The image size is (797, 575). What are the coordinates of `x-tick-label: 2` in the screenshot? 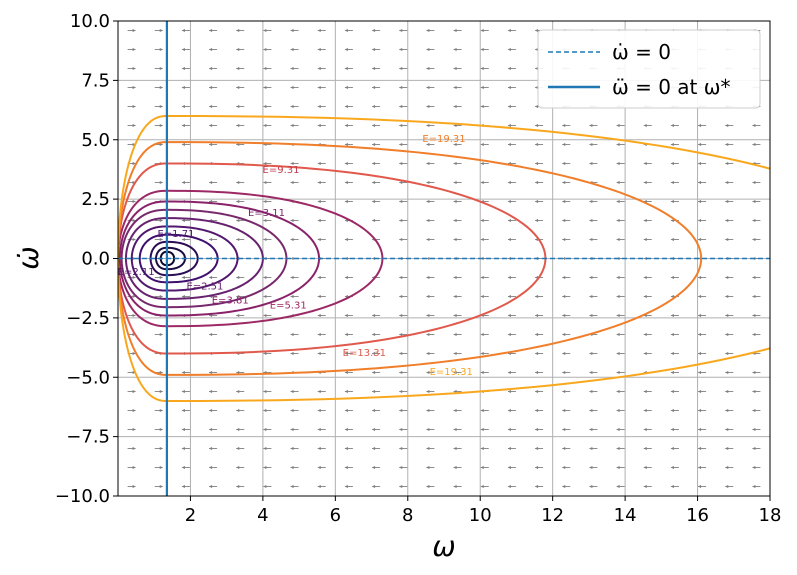 It's located at (190, 515).